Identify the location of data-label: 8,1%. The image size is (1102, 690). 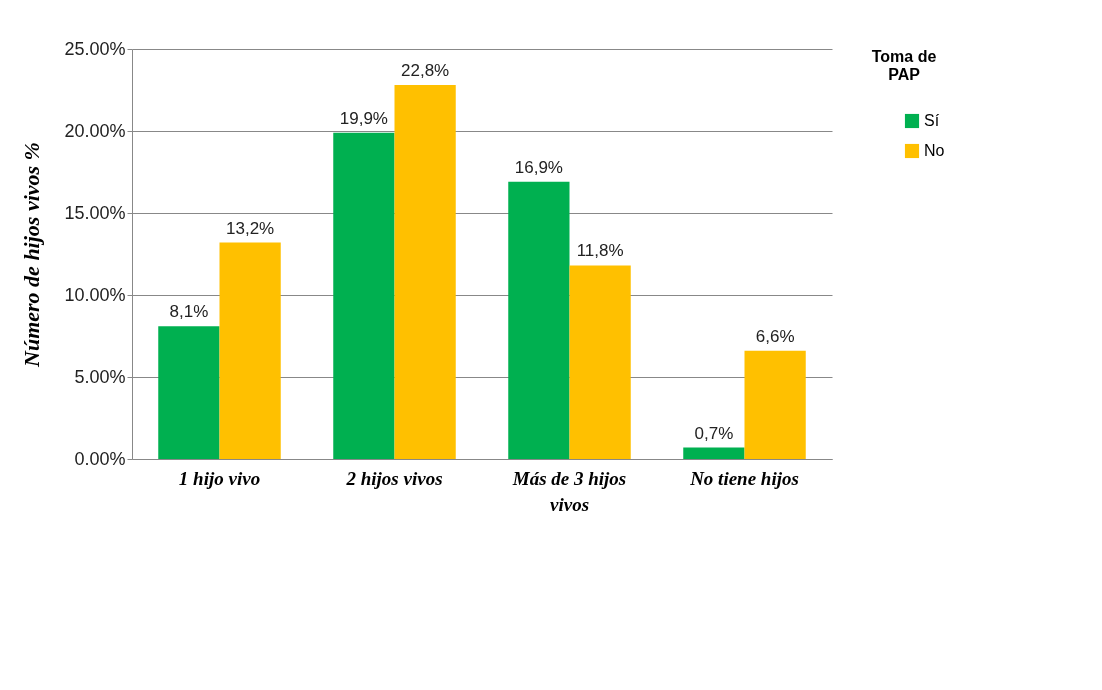
(189, 312).